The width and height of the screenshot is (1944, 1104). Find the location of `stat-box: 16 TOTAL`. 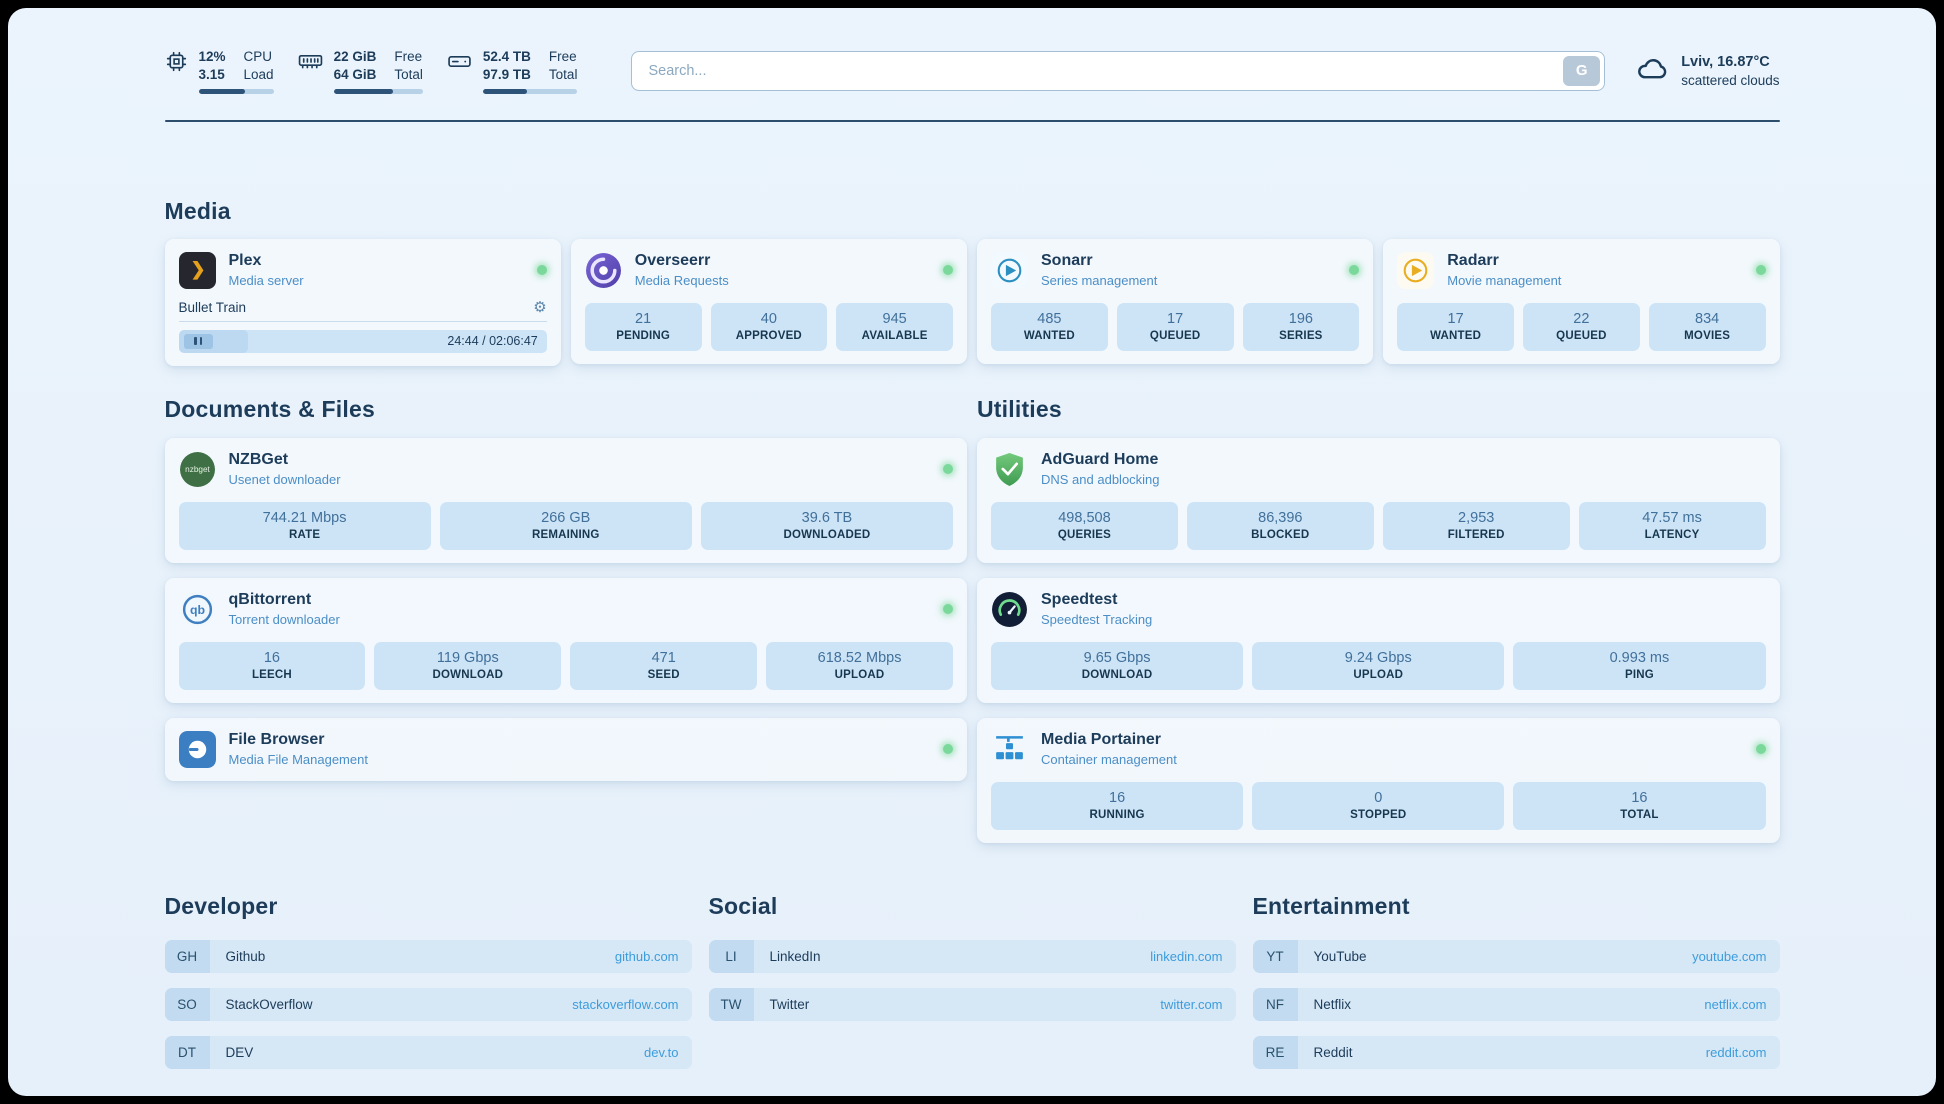

stat-box: 16 TOTAL is located at coordinates (1639, 805).